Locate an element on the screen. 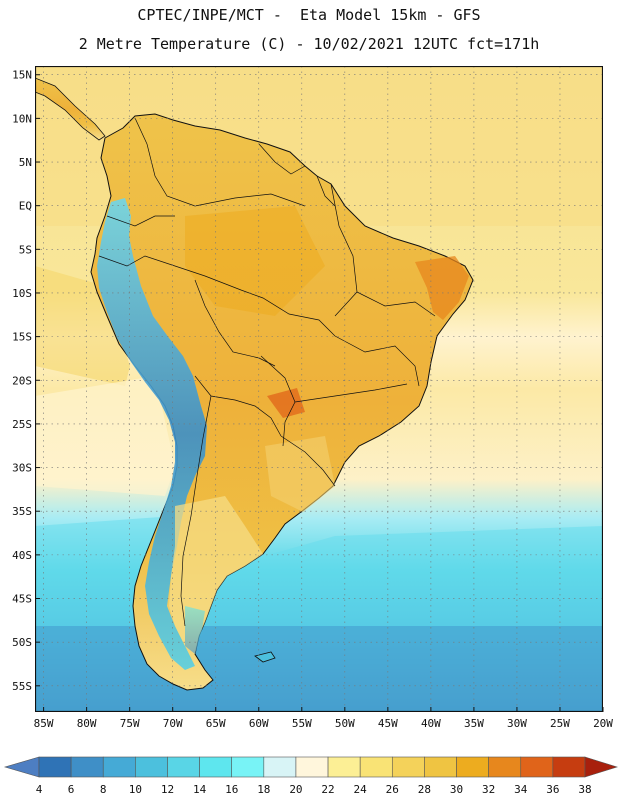  latitude-label: 10S is located at coordinates (22, 293).